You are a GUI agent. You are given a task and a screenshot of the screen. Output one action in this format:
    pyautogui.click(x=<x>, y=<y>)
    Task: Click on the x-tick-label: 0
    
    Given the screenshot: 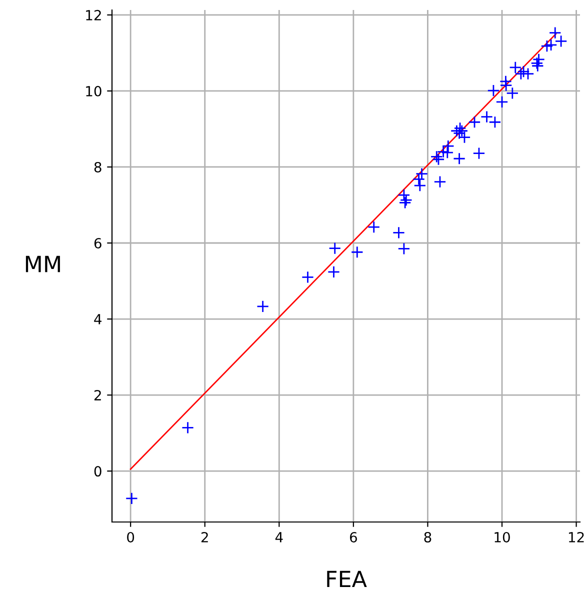 What is the action you would take?
    pyautogui.click(x=130, y=537)
    